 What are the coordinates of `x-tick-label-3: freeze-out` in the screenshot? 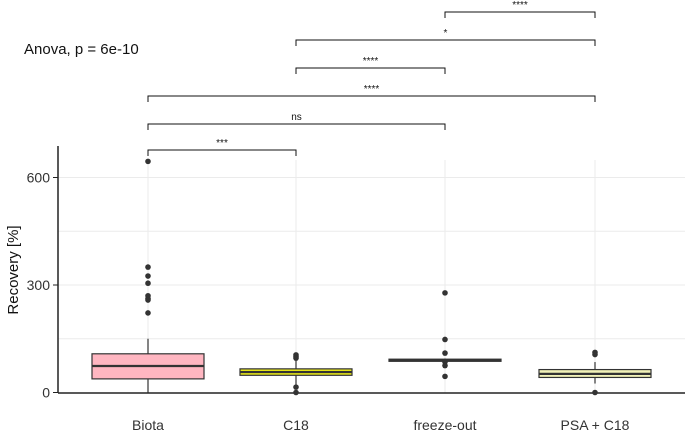 It's located at (444, 425).